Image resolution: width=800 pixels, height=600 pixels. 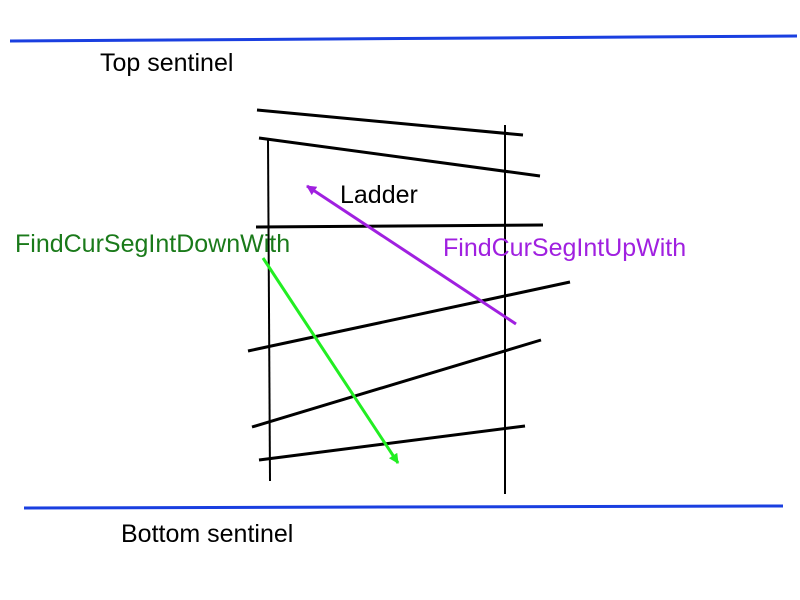 I want to click on top-sentinel-label: Top sentinel, so click(x=167, y=63).